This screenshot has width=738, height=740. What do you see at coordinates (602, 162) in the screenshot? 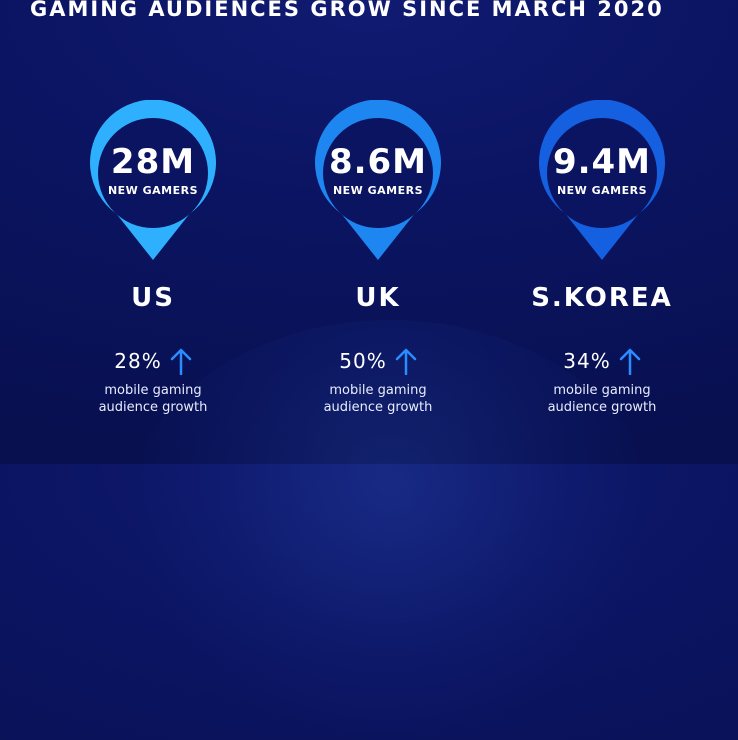
I see `new-gamers-value: 9.4M` at bounding box center [602, 162].